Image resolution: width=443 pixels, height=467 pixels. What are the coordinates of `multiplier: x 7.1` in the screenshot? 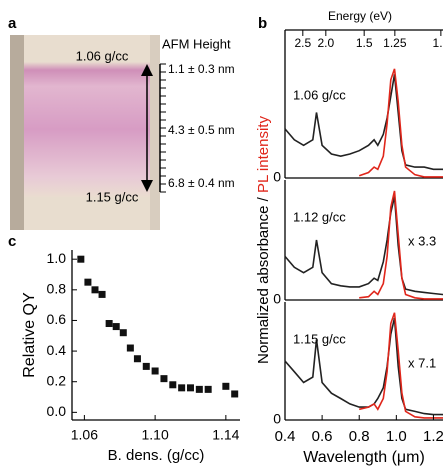 It's located at (422, 362).